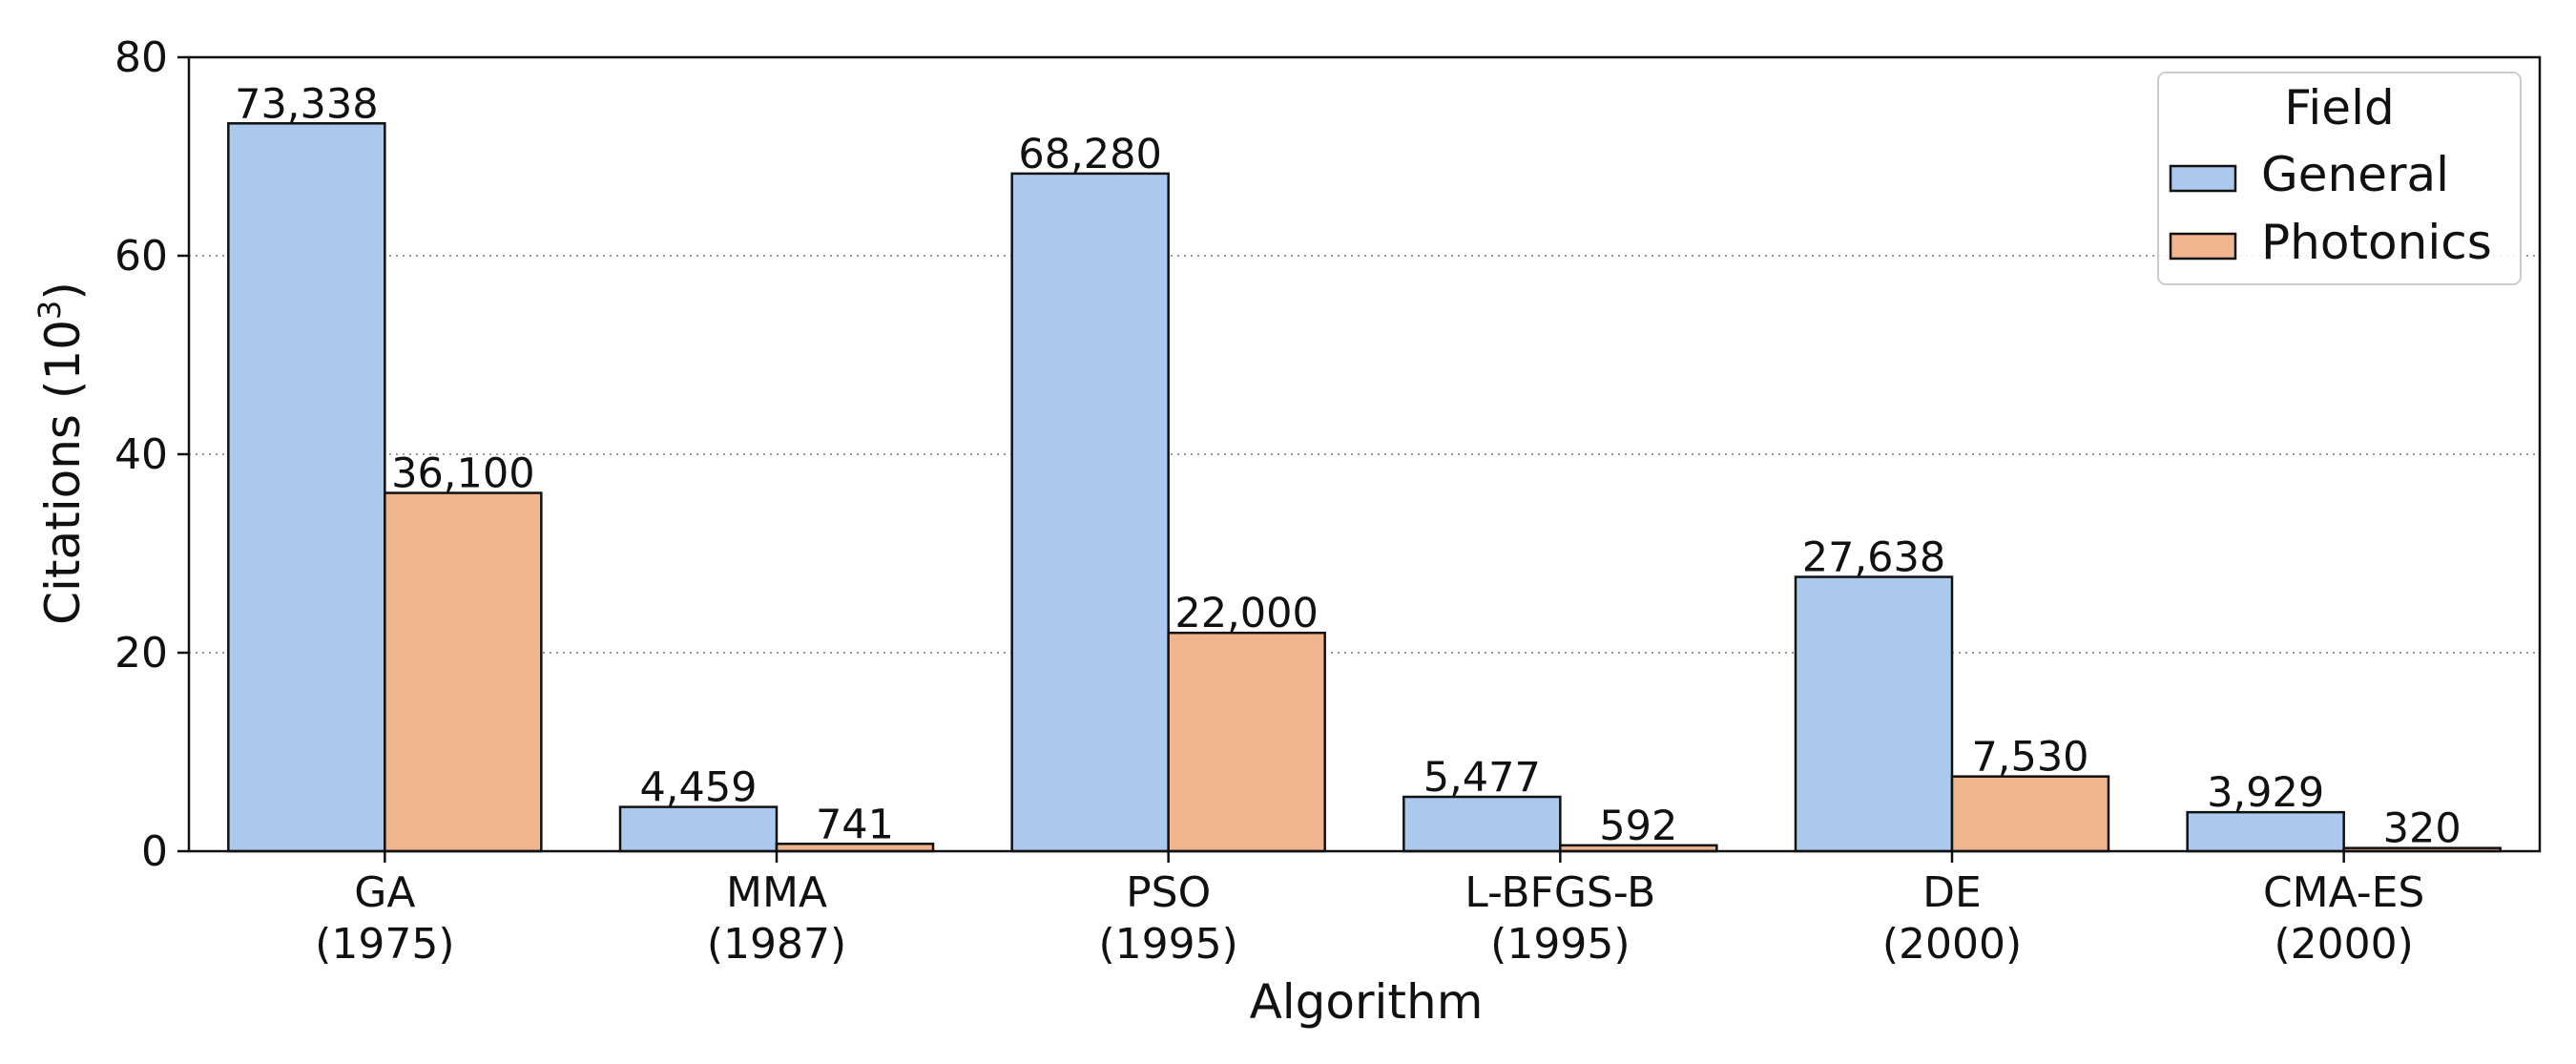  I want to click on data-label: 5,477, so click(1482, 778).